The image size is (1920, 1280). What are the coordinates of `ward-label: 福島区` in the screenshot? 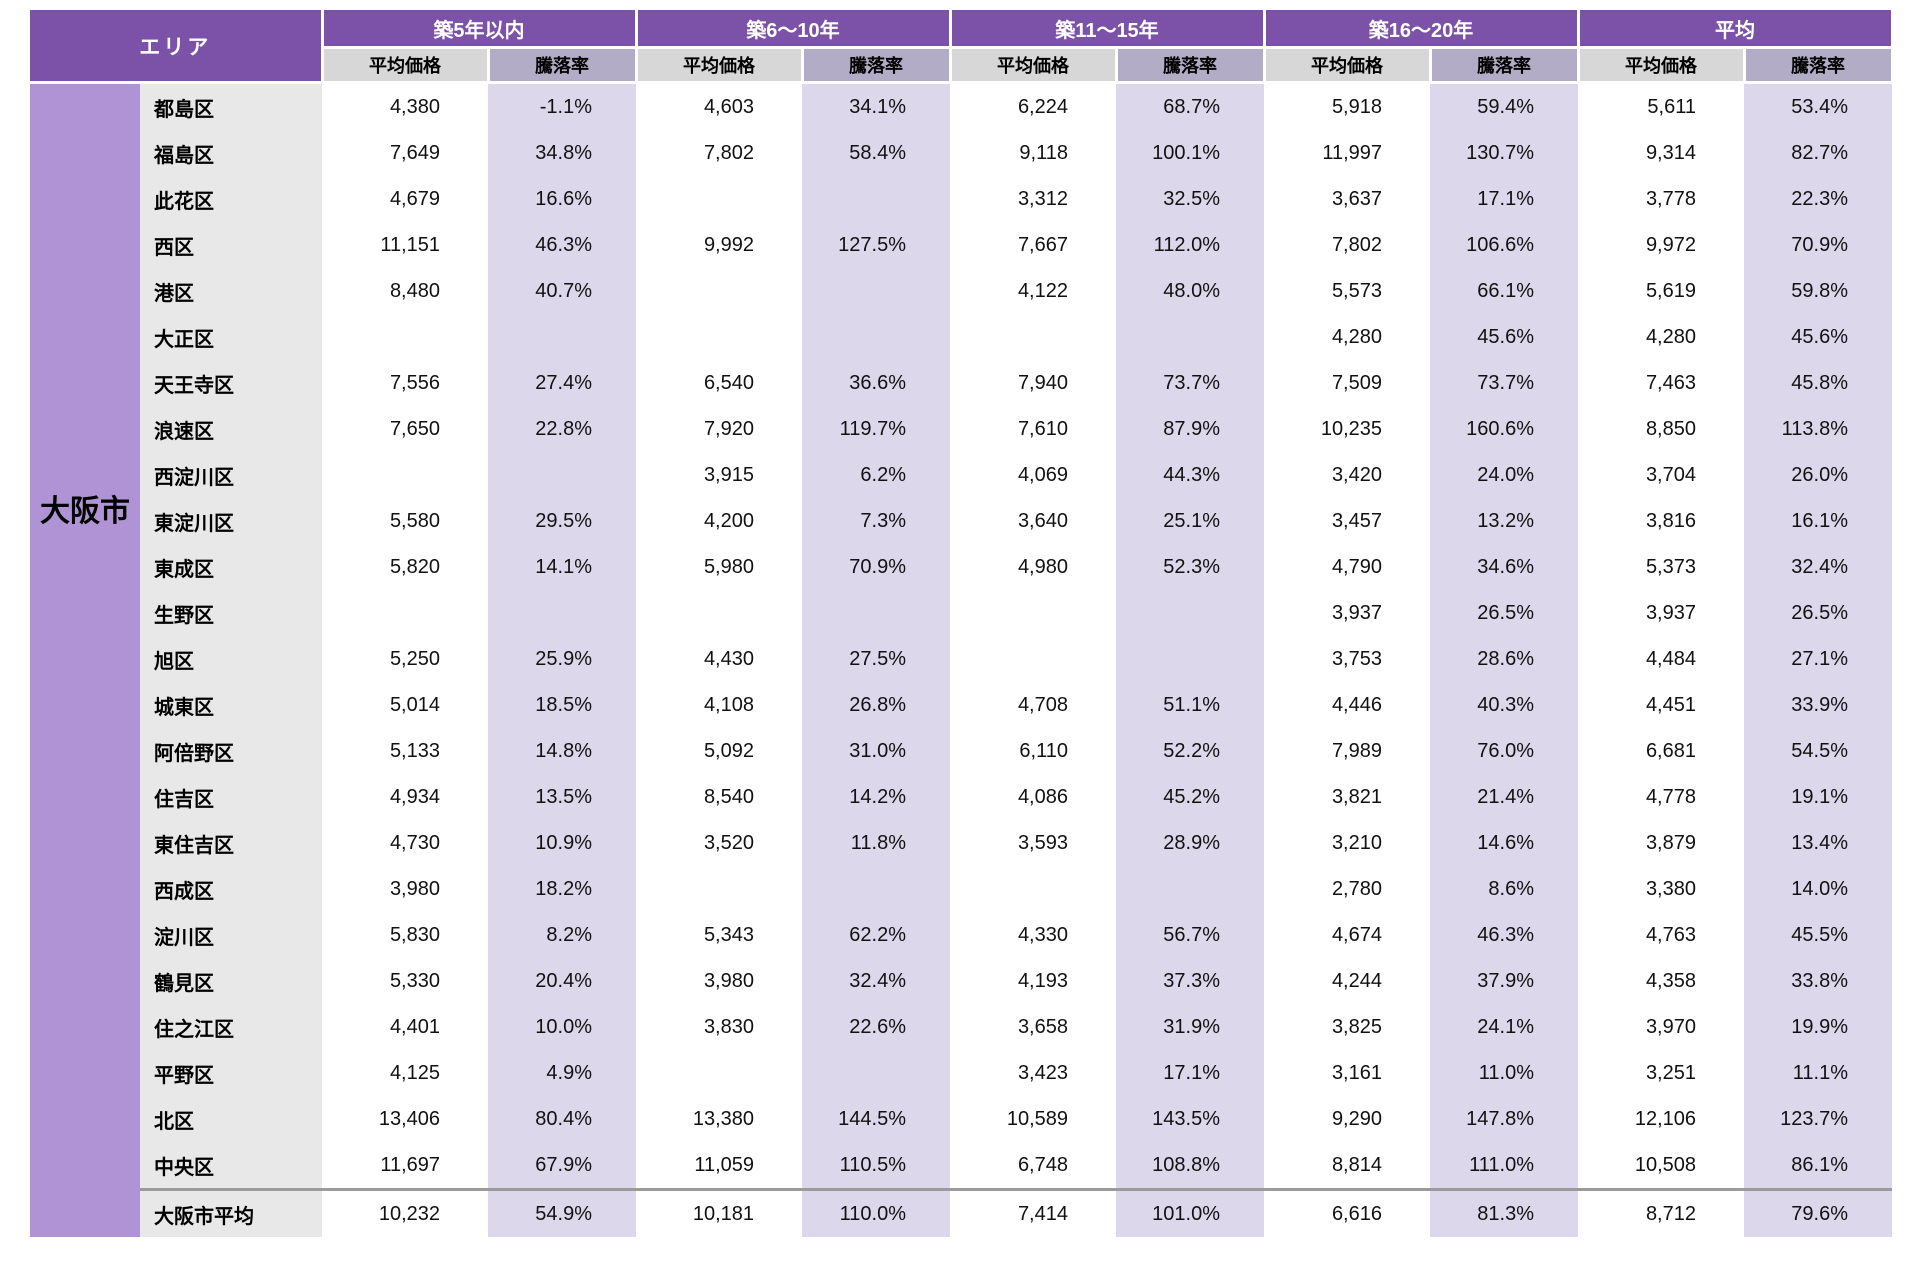 It's located at (231, 153).